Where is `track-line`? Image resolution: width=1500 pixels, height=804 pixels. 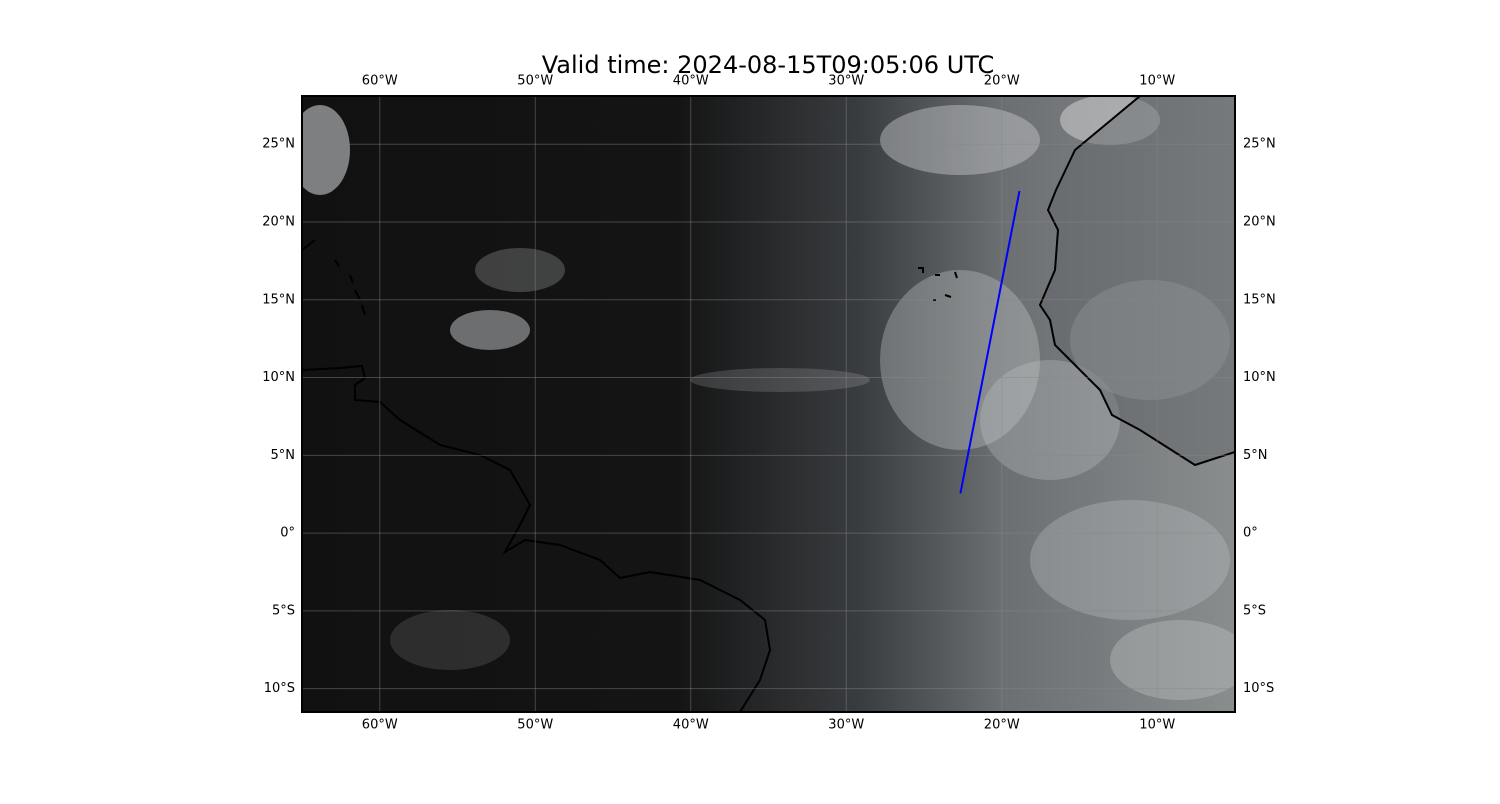
track-line is located at coordinates (990, 342).